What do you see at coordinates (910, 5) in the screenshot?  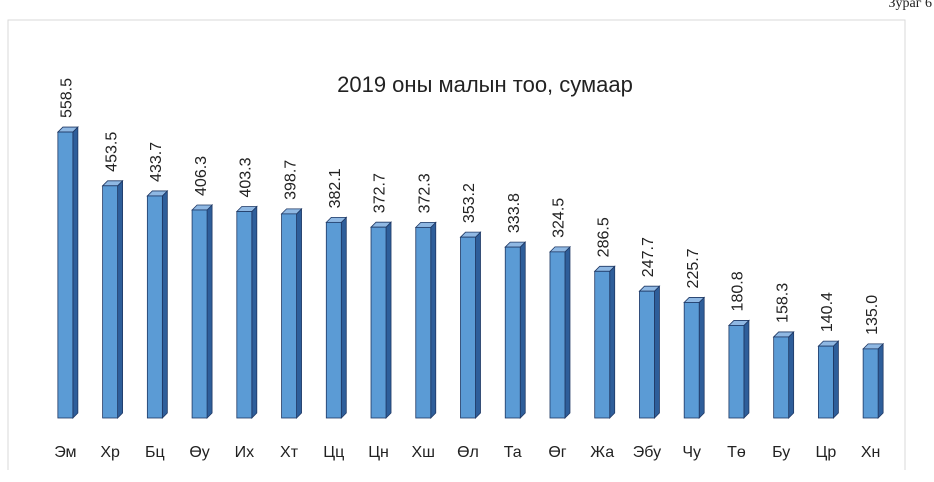 I see `caption: Зураг 6` at bounding box center [910, 5].